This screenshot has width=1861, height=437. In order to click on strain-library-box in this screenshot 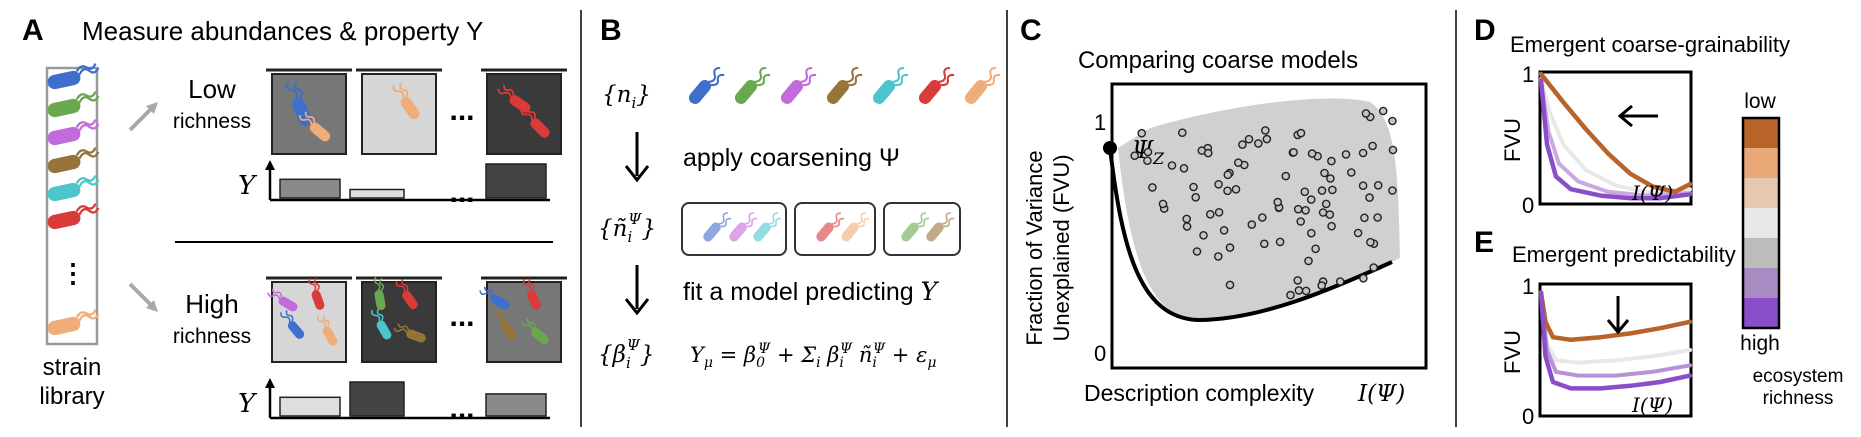, I will do `click(72, 206)`.